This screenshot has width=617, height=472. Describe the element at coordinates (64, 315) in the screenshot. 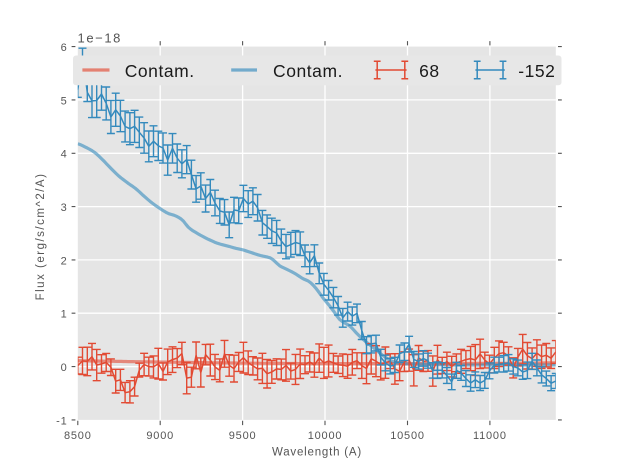

I see `svg-text: 1` at that location.